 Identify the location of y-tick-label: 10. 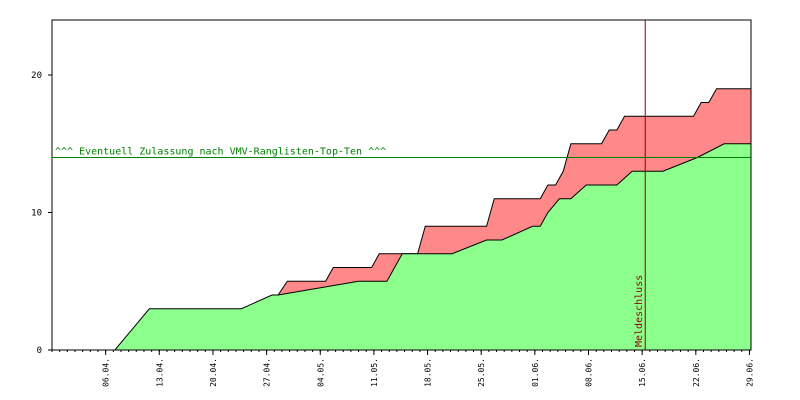
(36, 214).